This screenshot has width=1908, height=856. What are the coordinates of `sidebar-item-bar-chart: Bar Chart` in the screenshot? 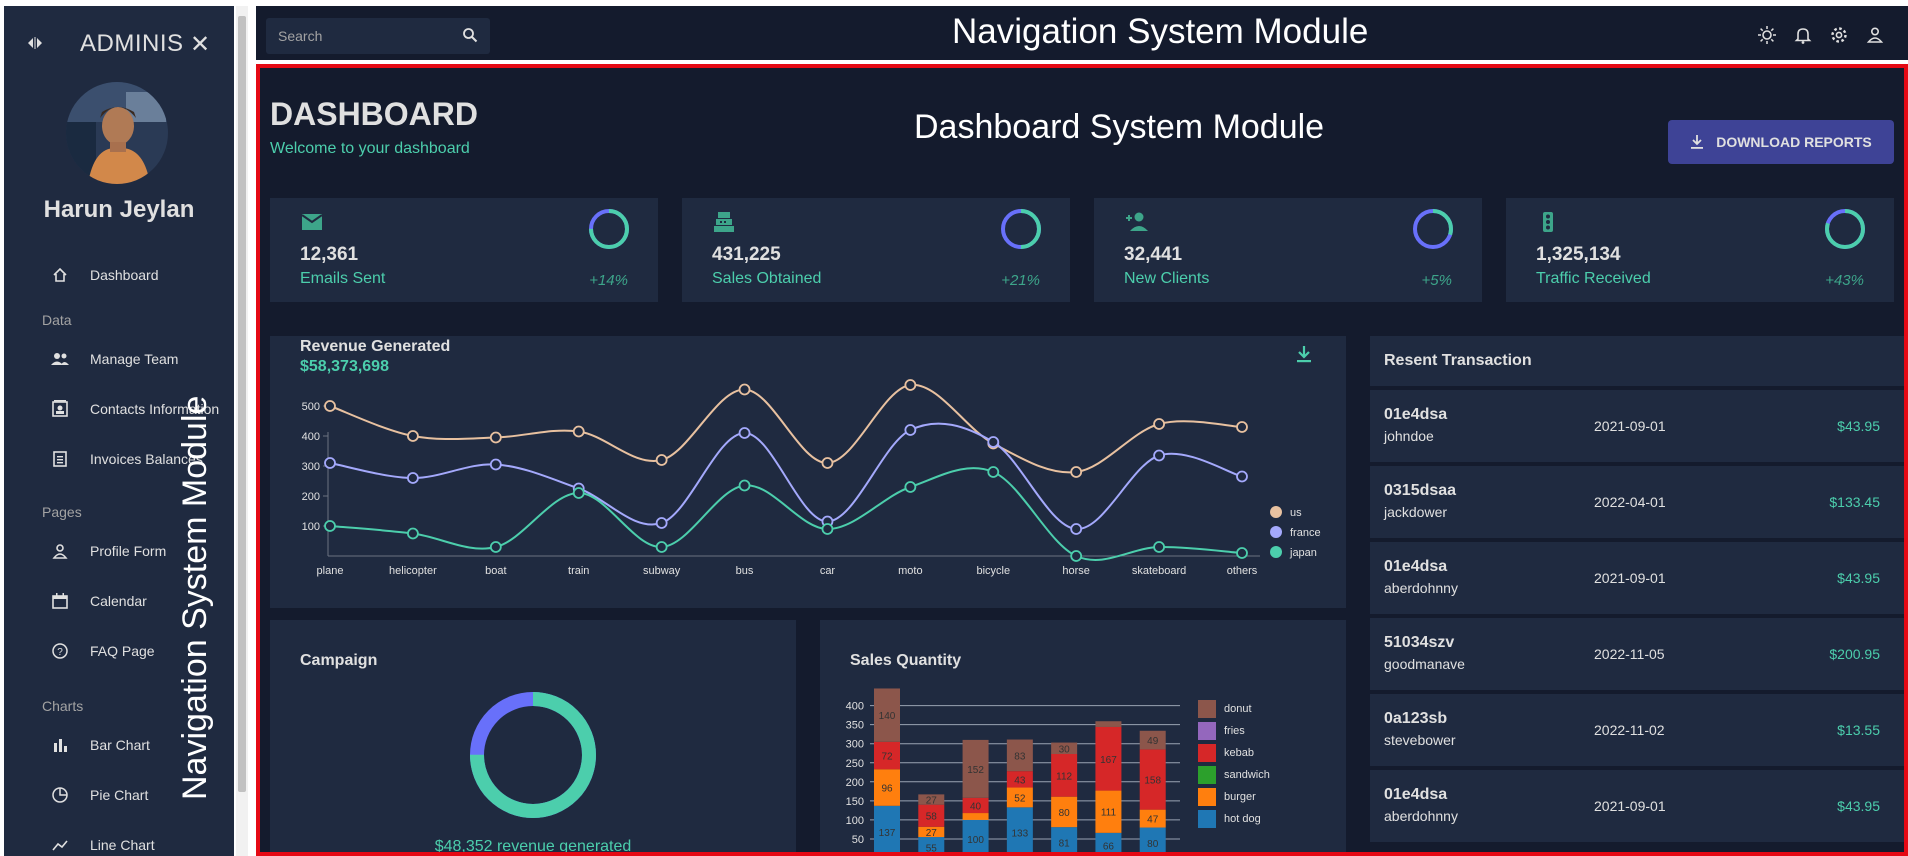 It's located at (119, 745).